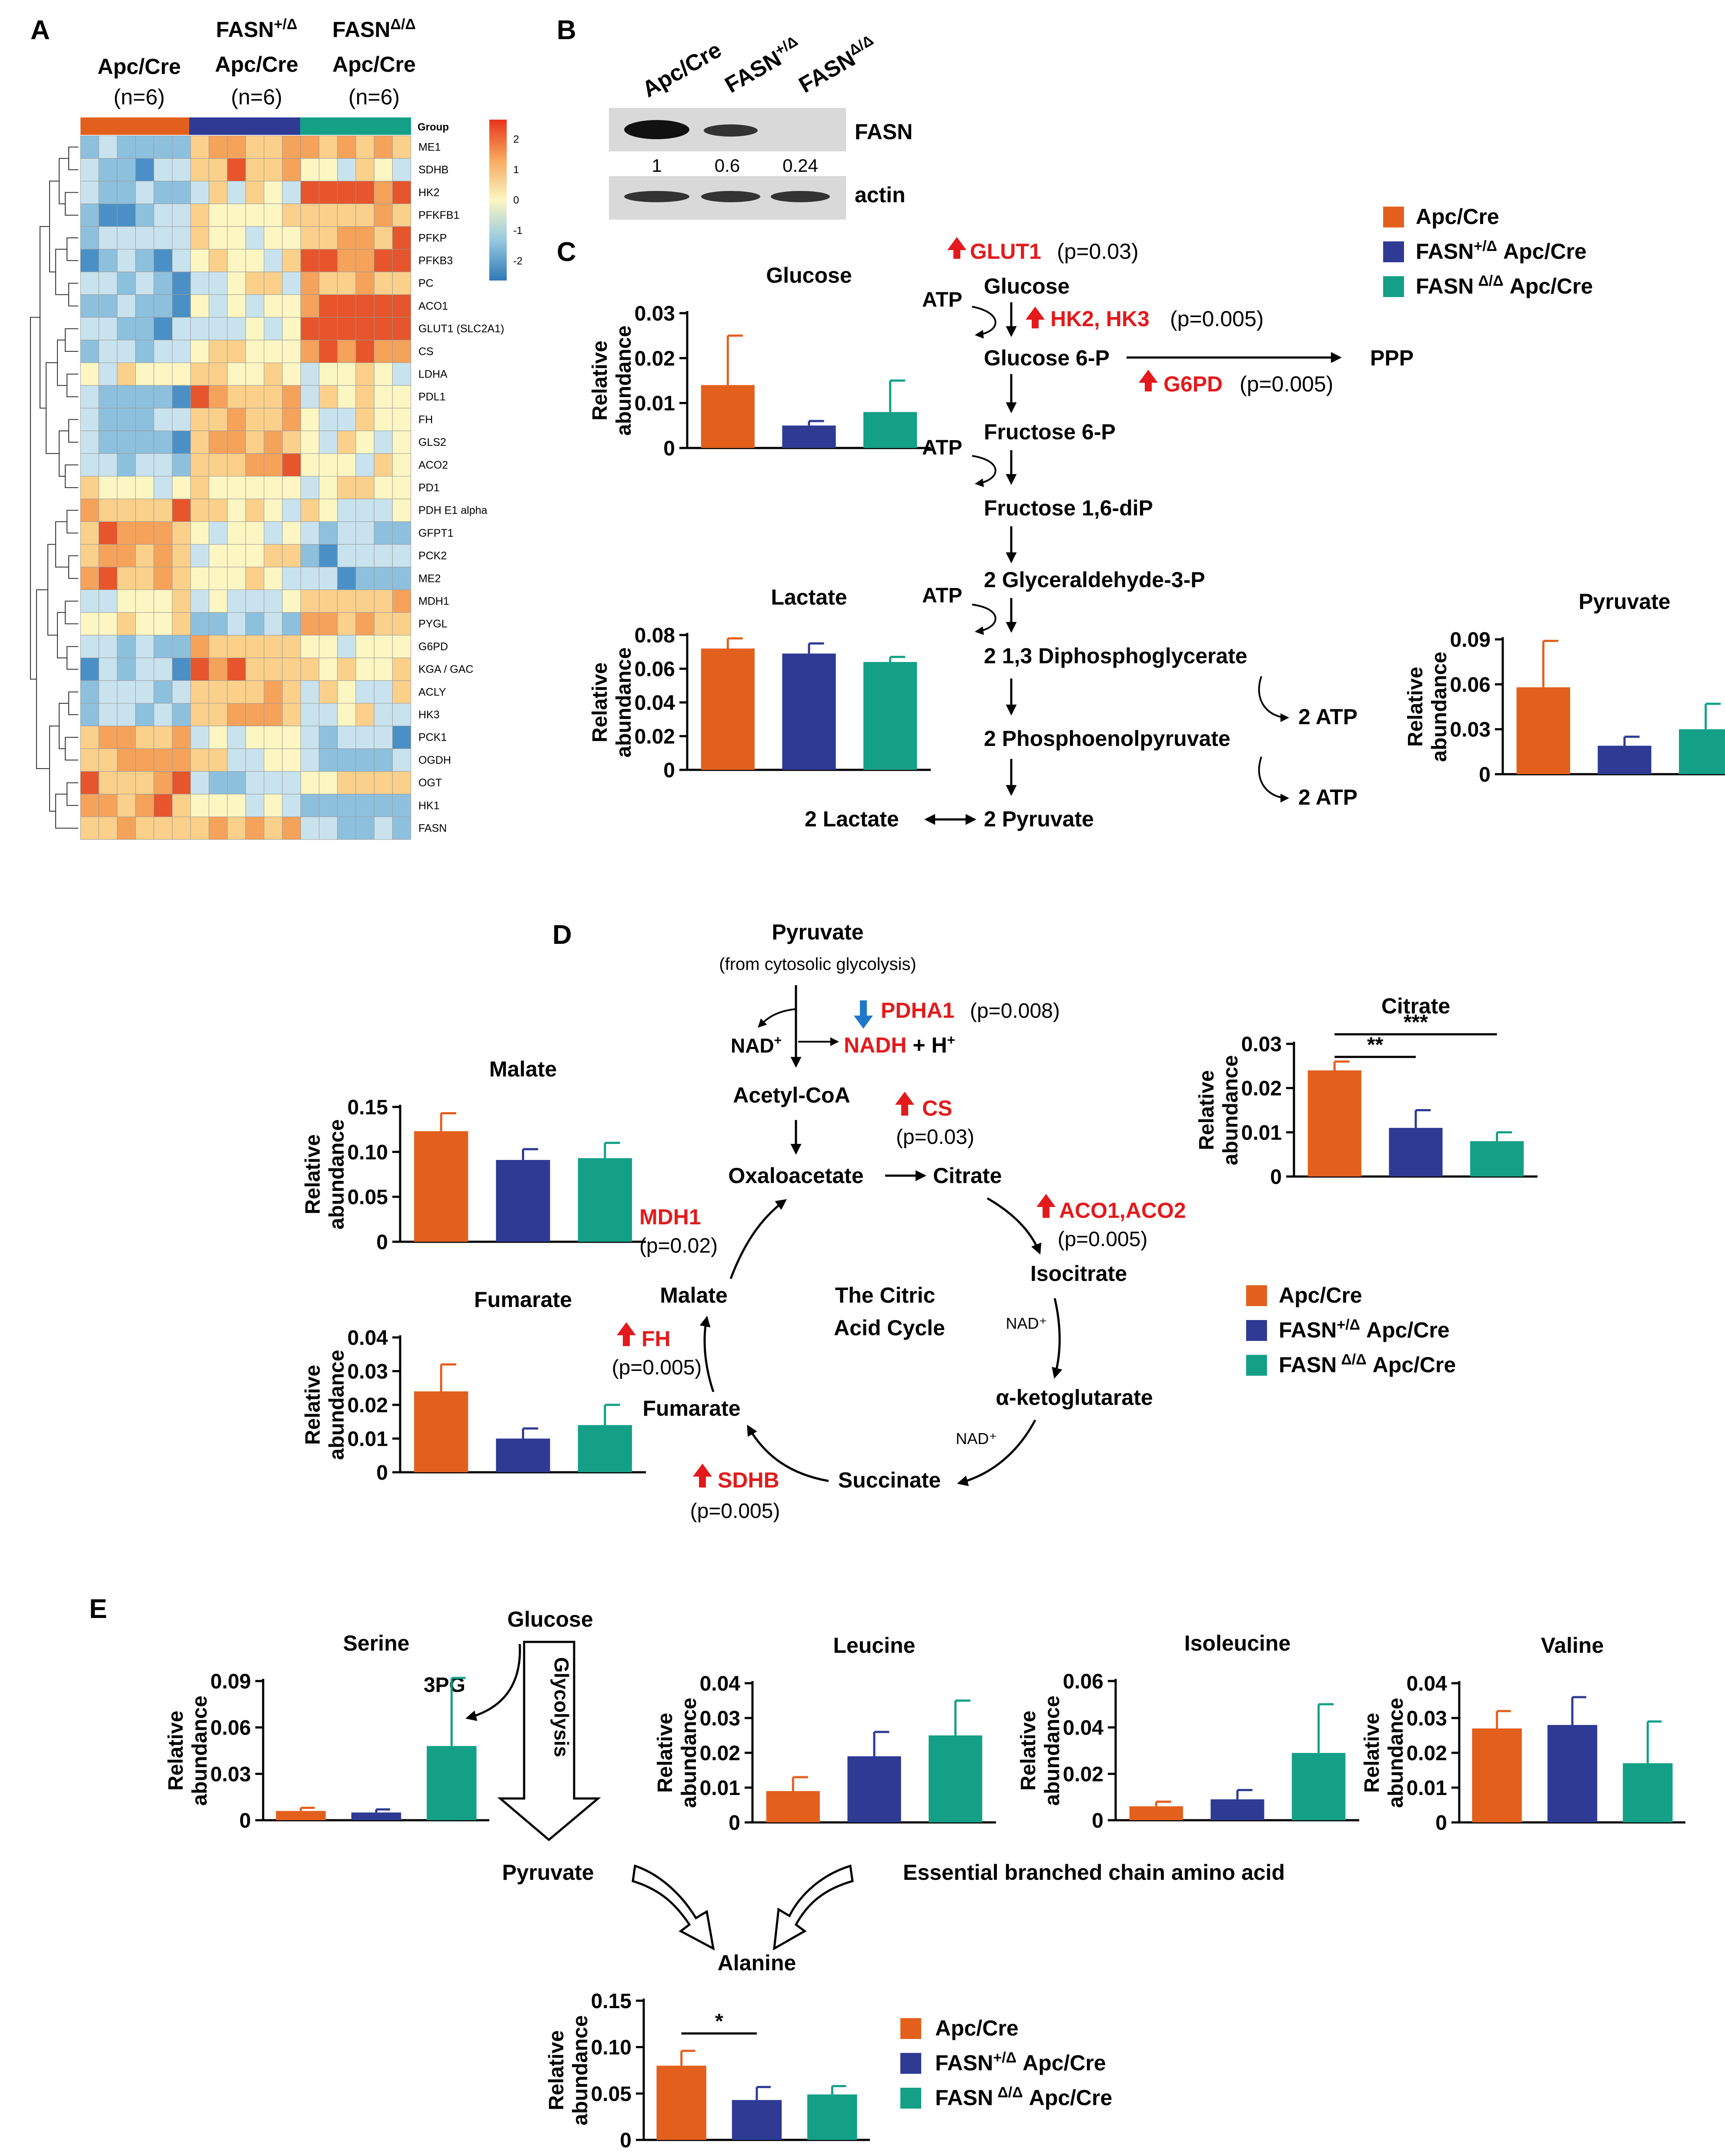  Describe the element at coordinates (1327, 717) in the screenshot. I see `two-atp-1: 2 ATP` at that location.